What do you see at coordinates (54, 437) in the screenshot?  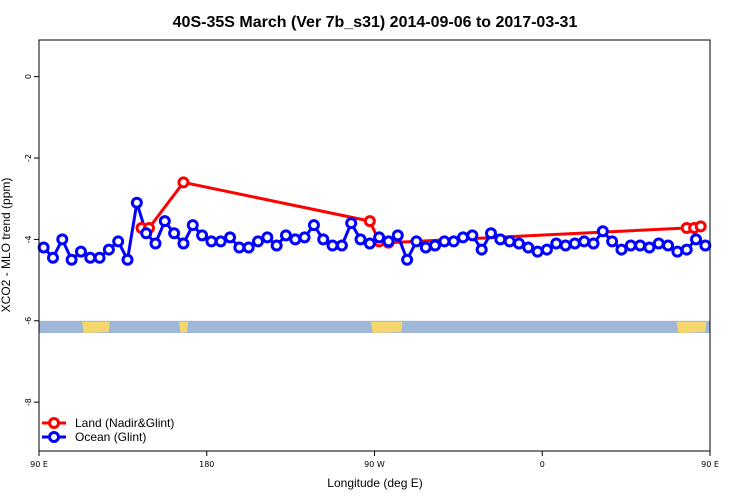 I see `legend-ocean-marker` at bounding box center [54, 437].